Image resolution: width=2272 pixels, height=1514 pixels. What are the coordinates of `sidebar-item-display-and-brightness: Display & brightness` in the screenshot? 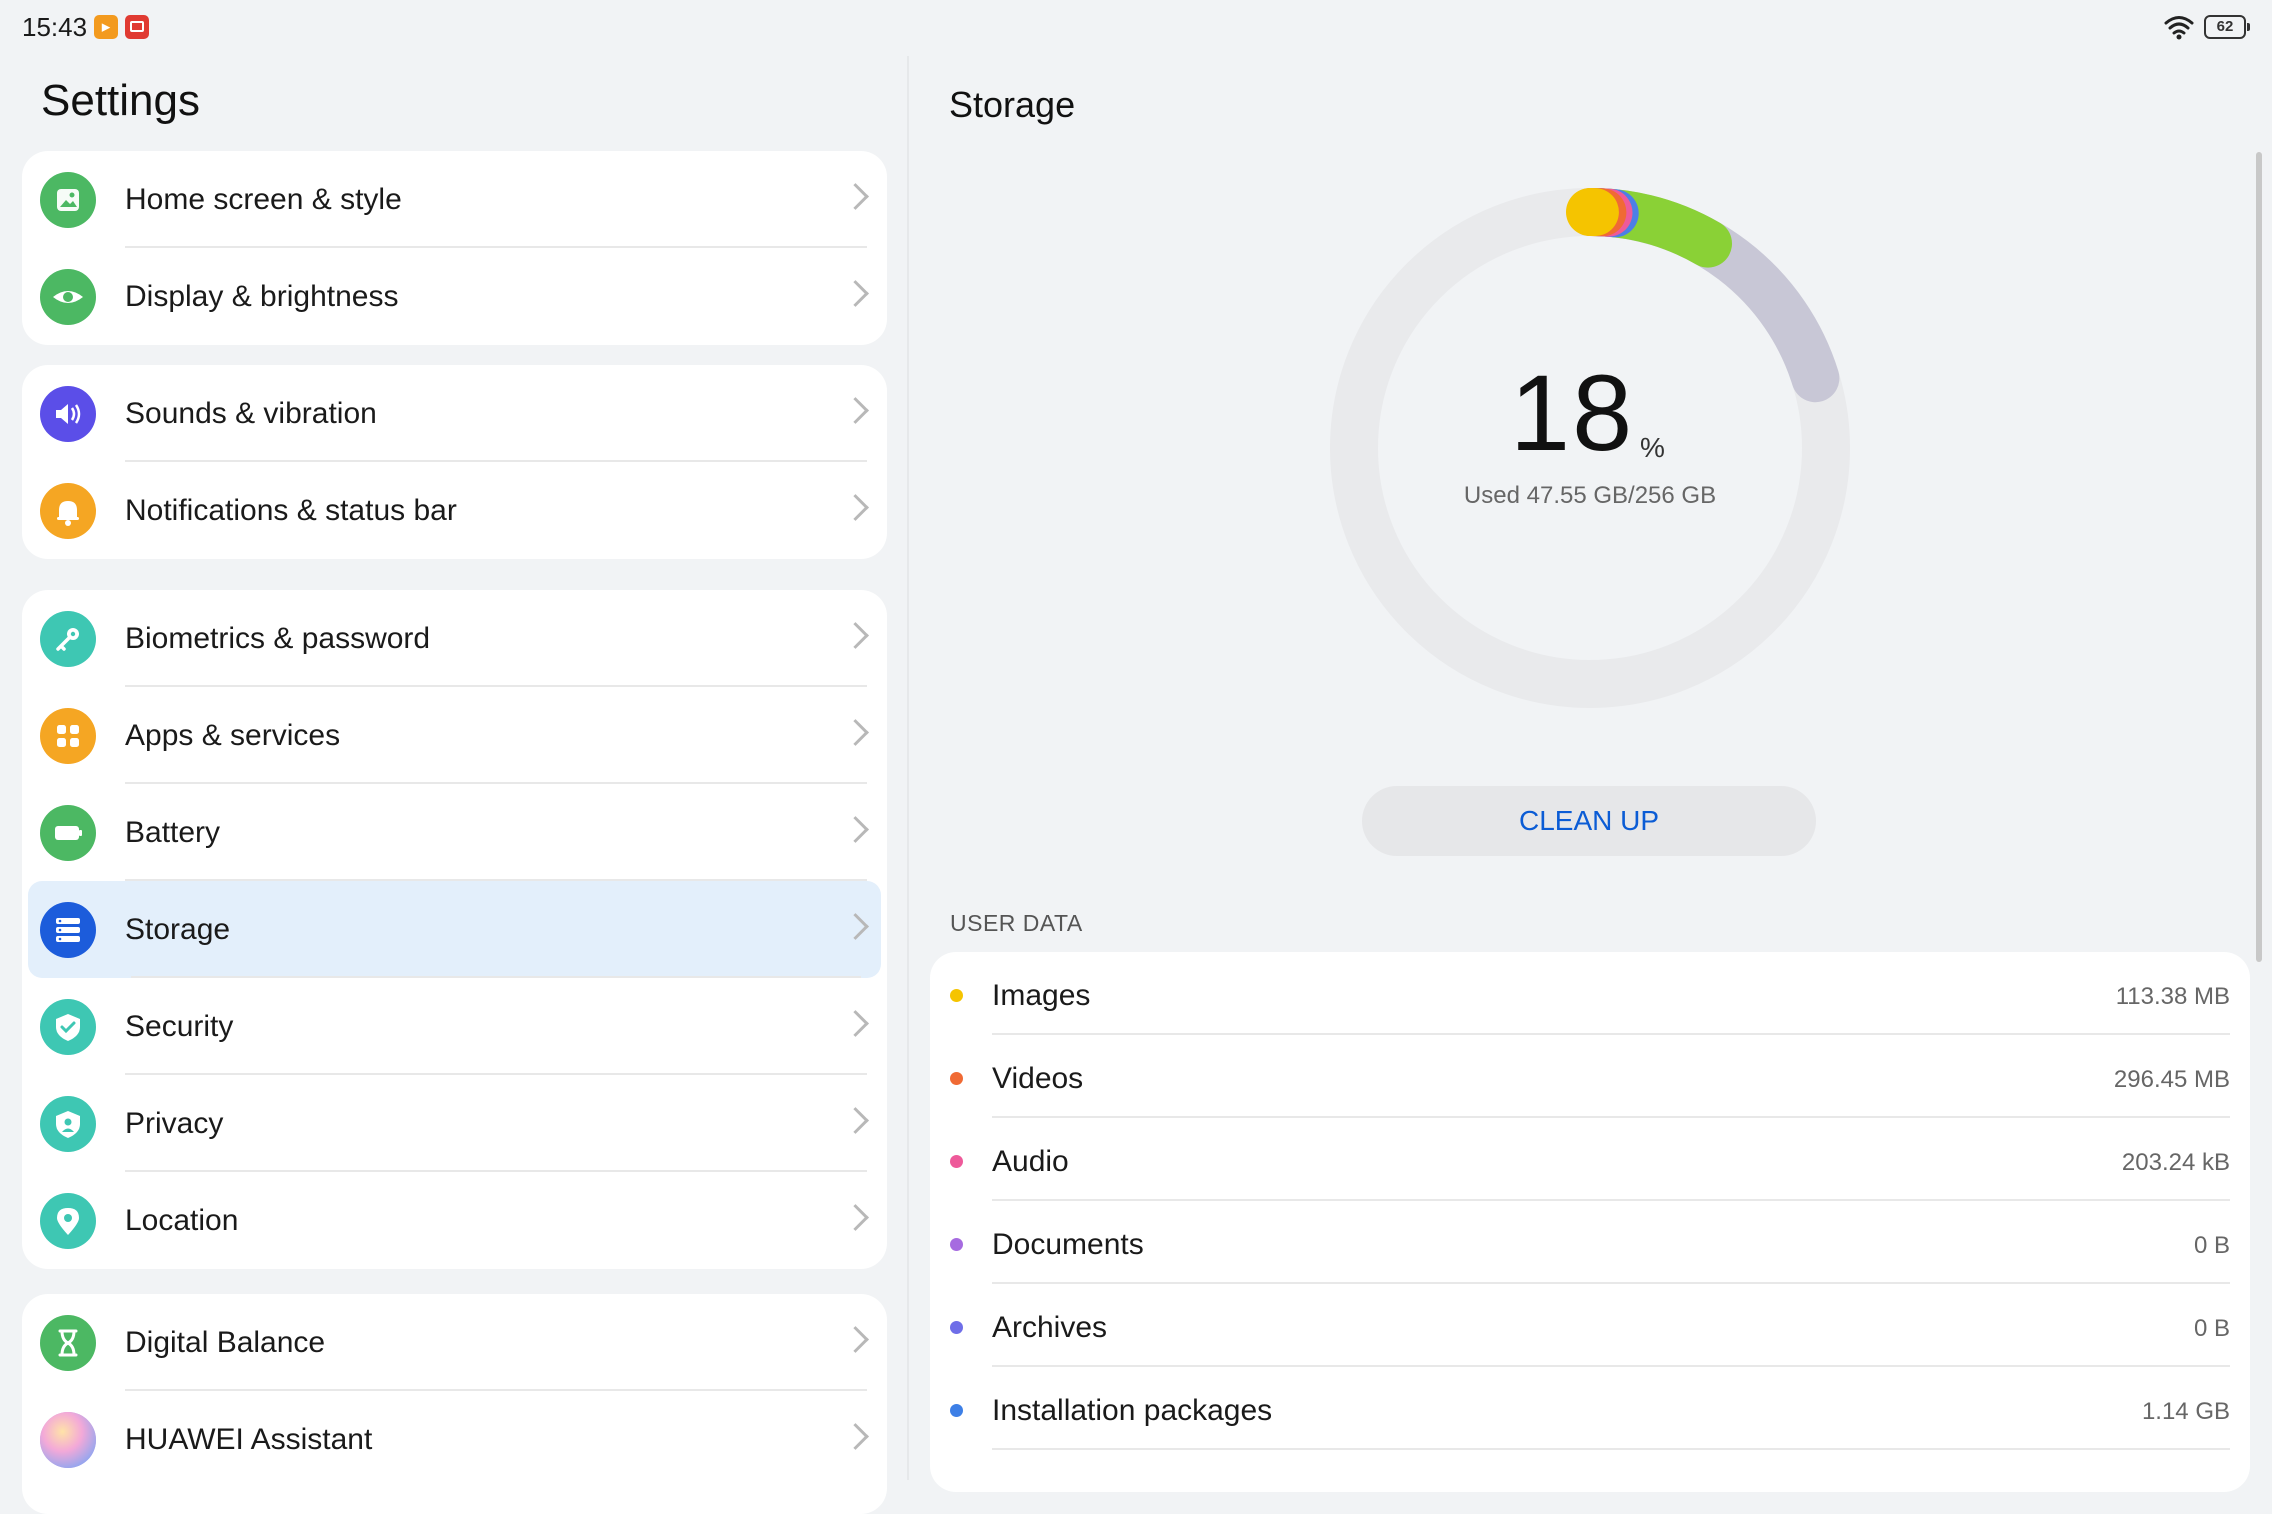 It's located at (454, 296).